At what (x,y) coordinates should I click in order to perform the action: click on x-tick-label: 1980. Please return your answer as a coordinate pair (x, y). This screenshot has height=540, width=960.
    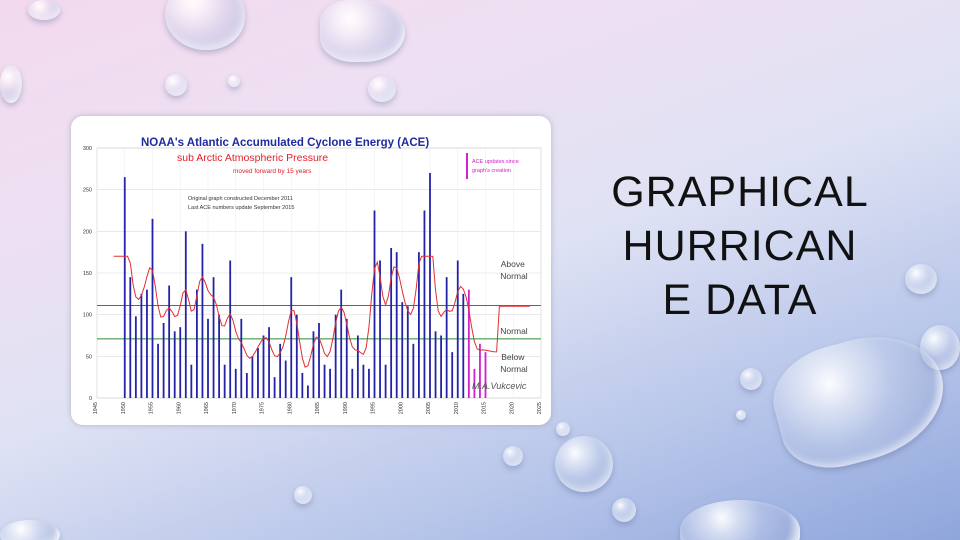
    Looking at the image, I should click on (290, 408).